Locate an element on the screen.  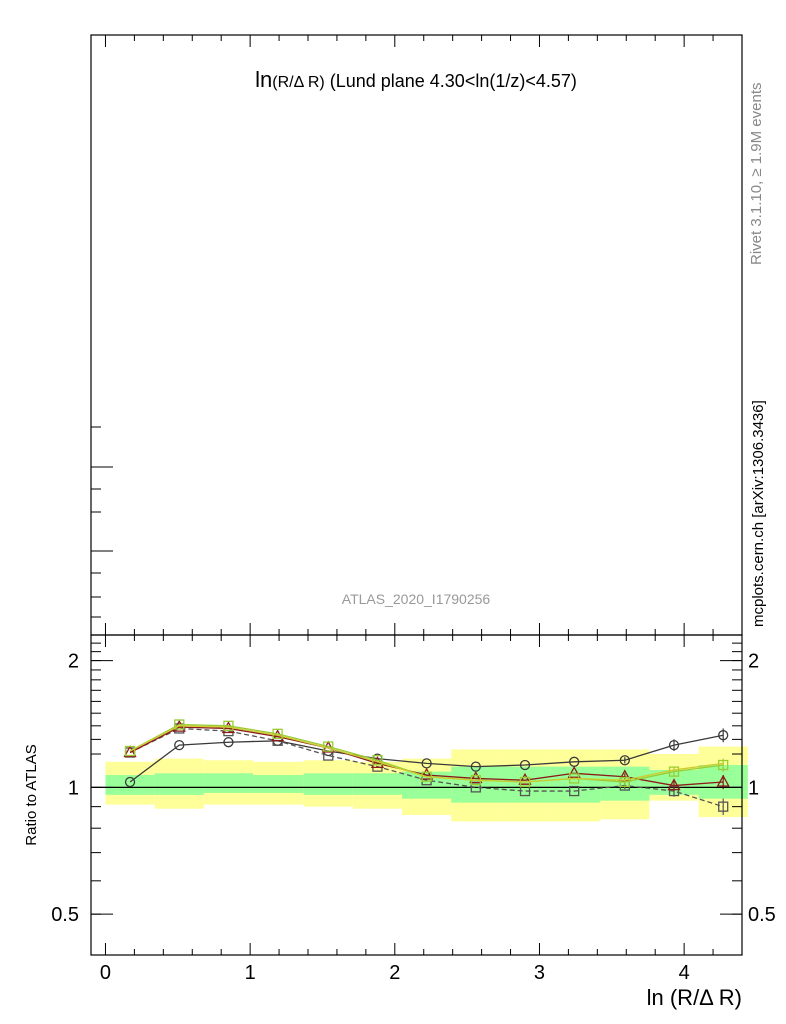
x-tick-label: 3 is located at coordinates (539, 973).